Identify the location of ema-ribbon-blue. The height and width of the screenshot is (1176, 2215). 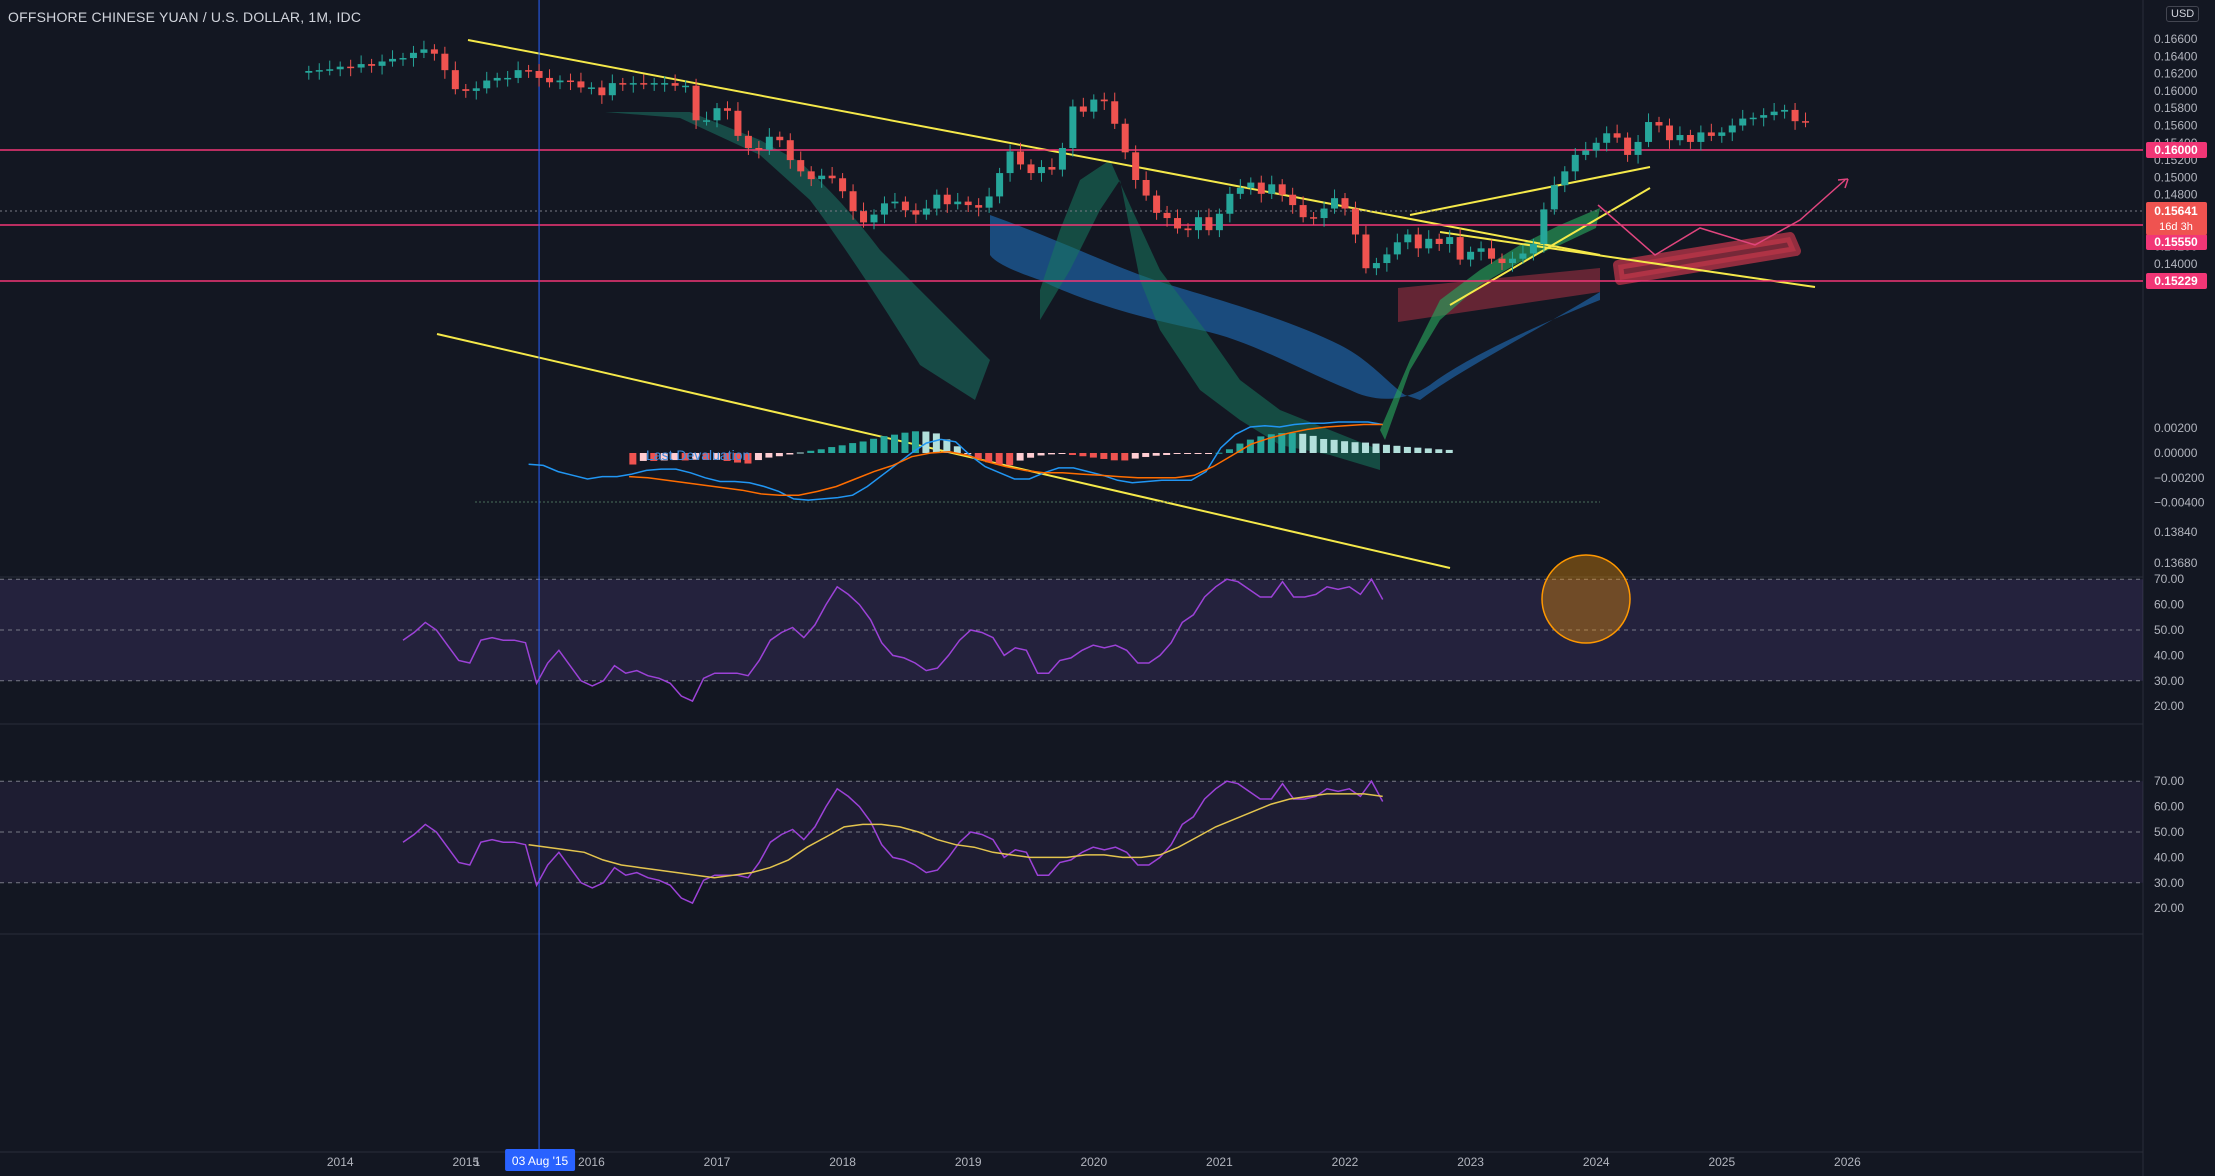
(1295, 307).